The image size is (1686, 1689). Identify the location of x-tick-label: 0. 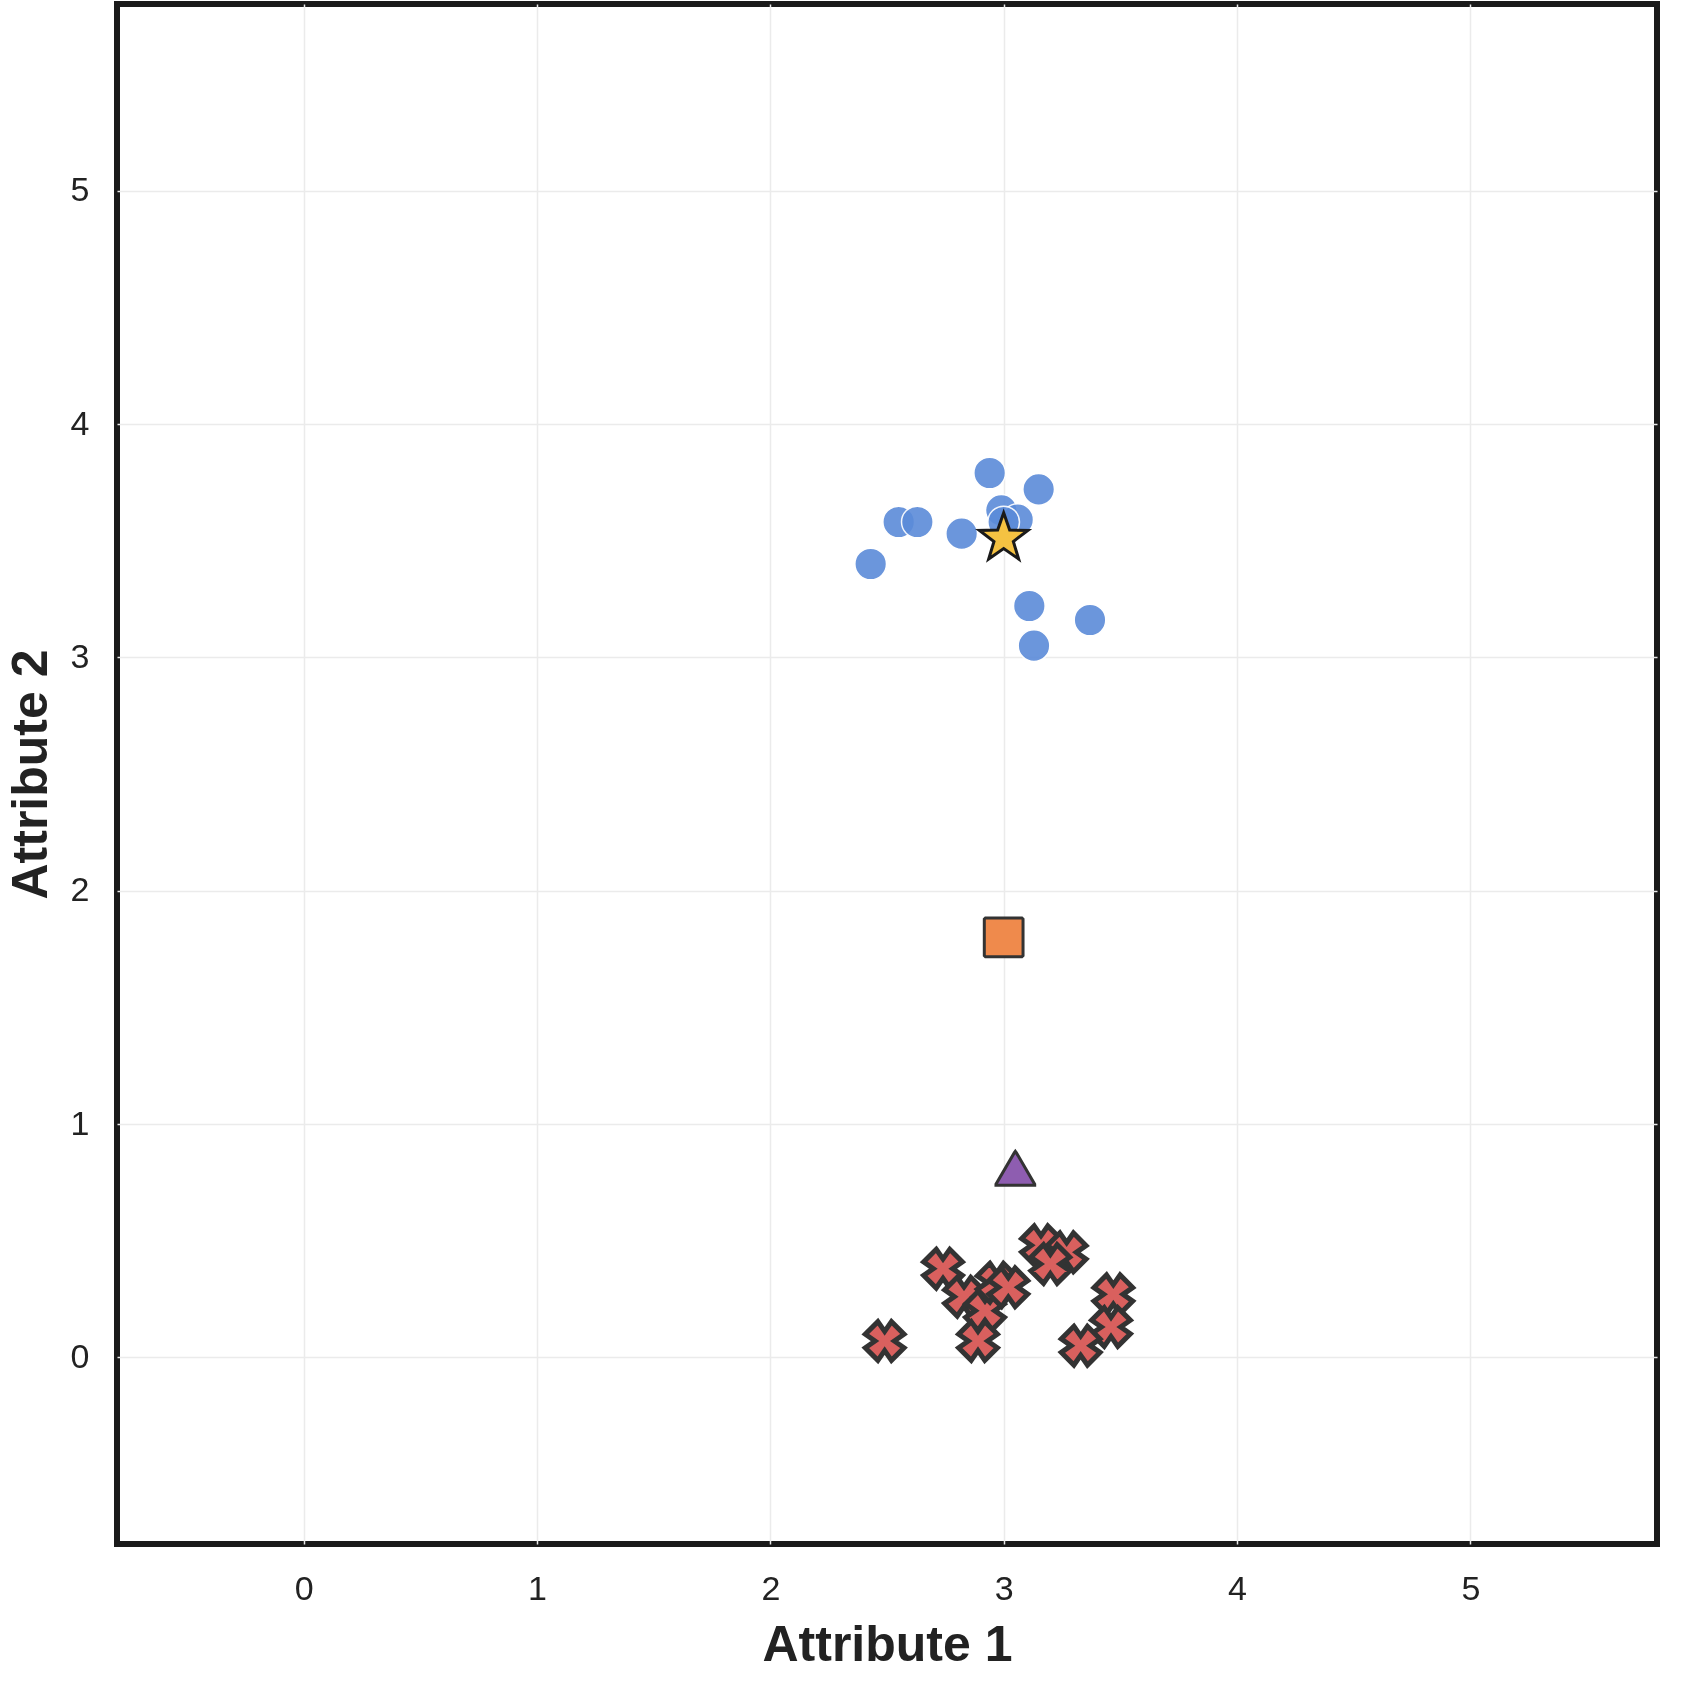
(304, 1587).